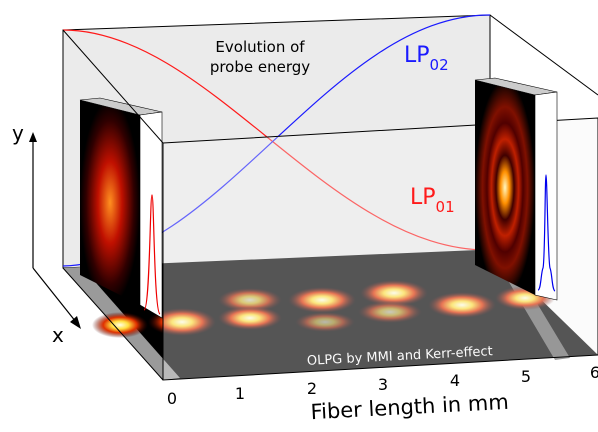 The height and width of the screenshot is (432, 598). What do you see at coordinates (526, 376) in the screenshot?
I see `tick-label: 5` at bounding box center [526, 376].